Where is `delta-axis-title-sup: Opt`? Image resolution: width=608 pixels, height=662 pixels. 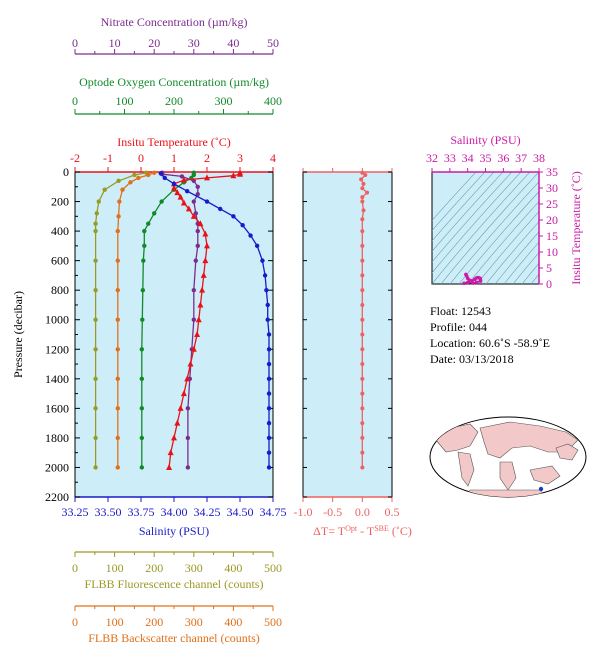
delta-axis-title-sup: Opt is located at coordinates (351, 528).